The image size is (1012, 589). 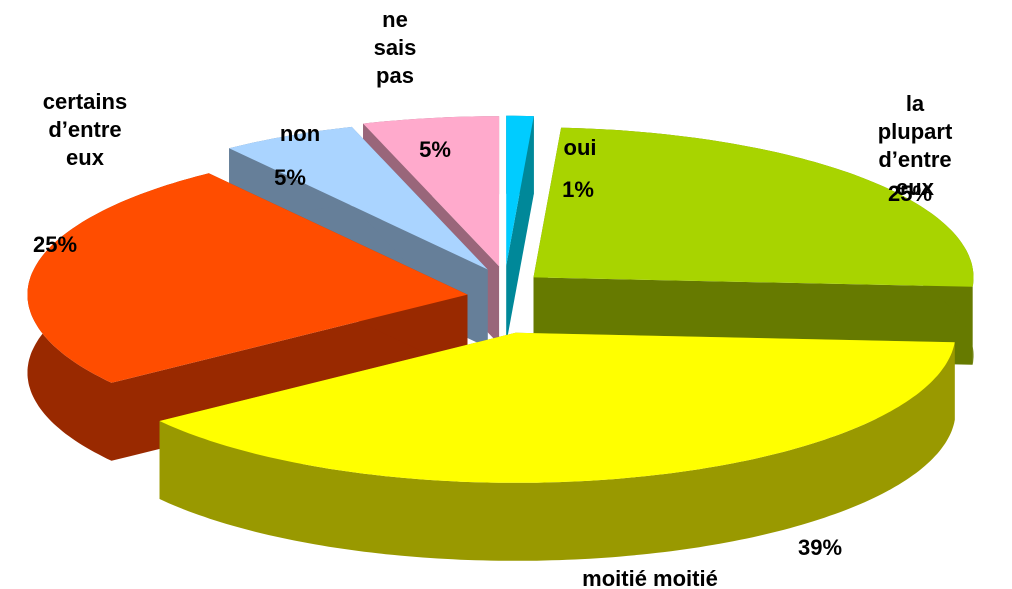 What do you see at coordinates (395, 47) in the screenshot?
I see `category-label: ne sais pas` at bounding box center [395, 47].